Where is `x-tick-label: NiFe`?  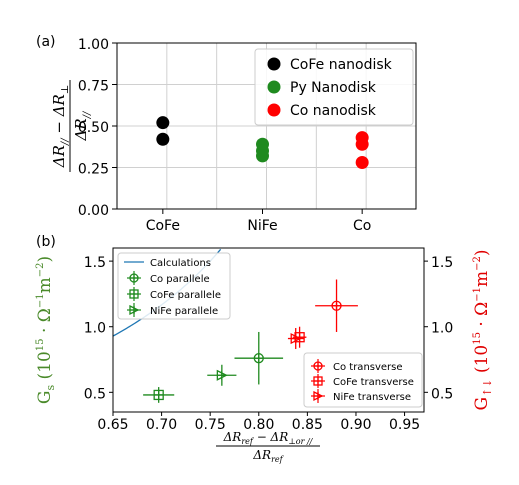 x-tick-label: NiFe is located at coordinates (262, 226).